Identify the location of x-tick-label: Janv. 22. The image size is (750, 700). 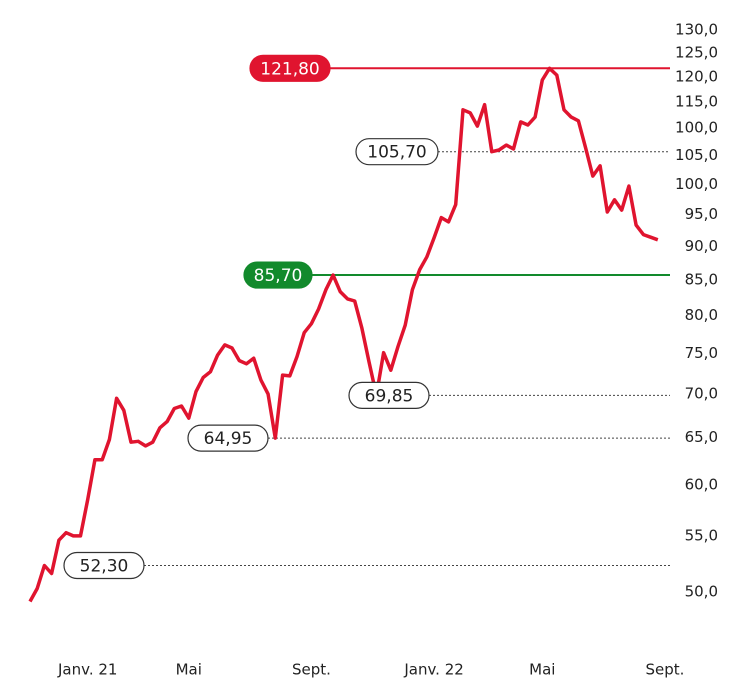
(433, 670).